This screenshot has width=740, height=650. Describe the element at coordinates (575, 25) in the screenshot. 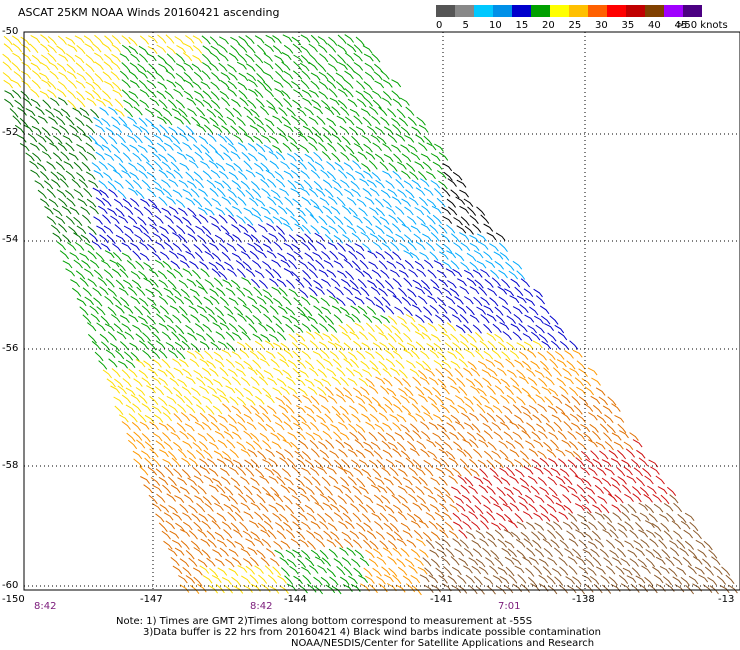

I see `colorbar-label: 25` at that location.